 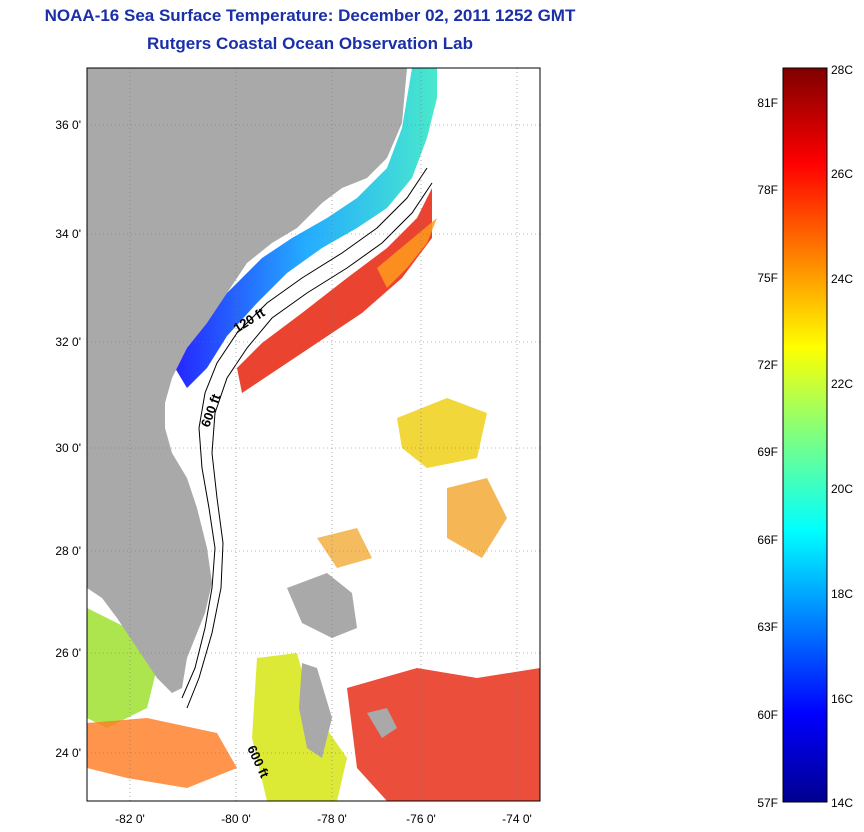 What do you see at coordinates (122, 668) in the screenshot?
I see `florida-bay-water` at bounding box center [122, 668].